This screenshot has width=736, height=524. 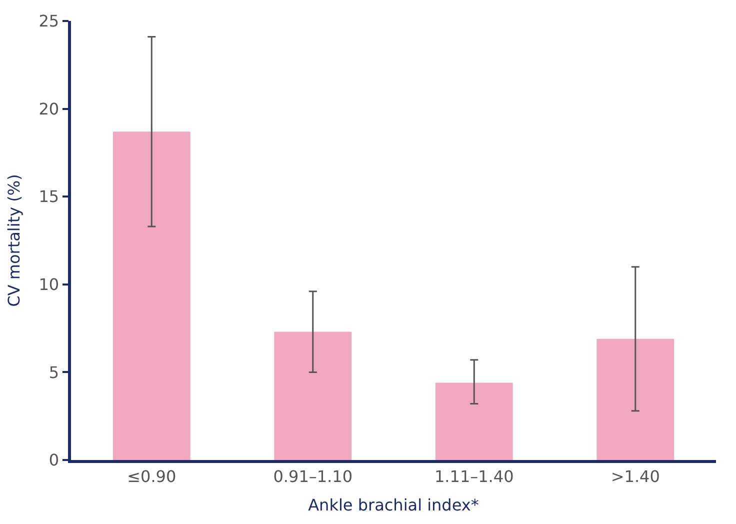 I want to click on x-tick-label: ≤0.90, so click(x=151, y=476).